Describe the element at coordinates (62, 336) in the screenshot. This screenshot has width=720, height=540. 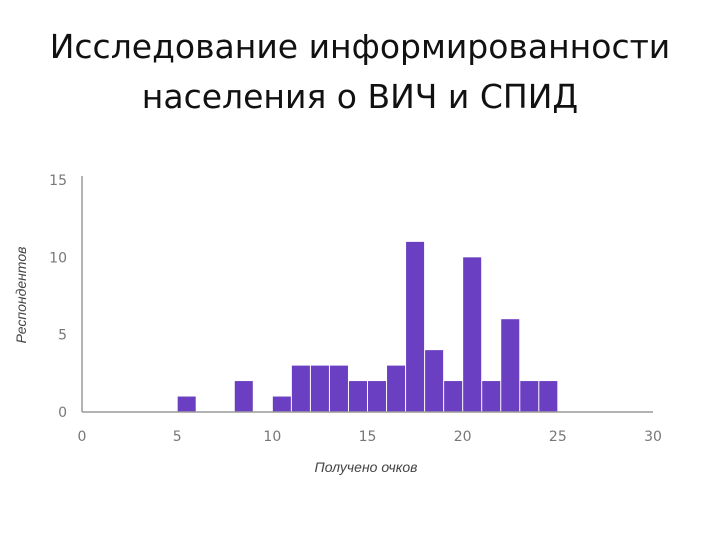
I see `y-tick-label: 5` at that location.